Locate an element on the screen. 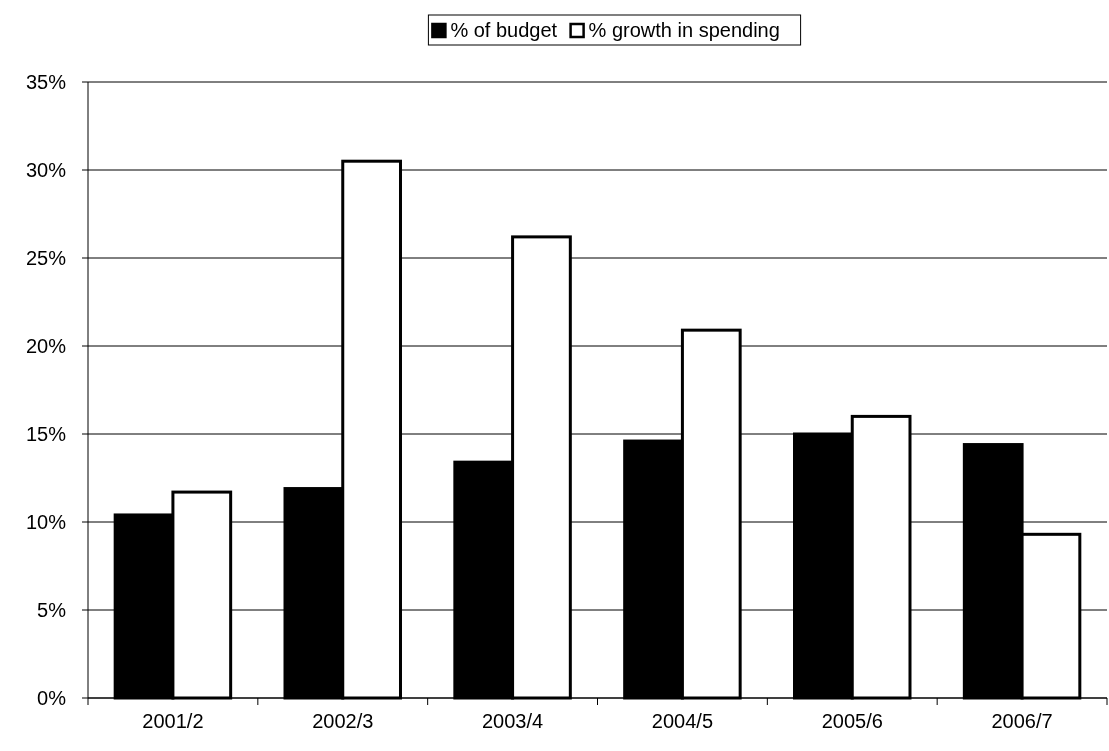 This screenshot has height=751, width=1109. x-tick-label: 2003/4 is located at coordinates (513, 721).